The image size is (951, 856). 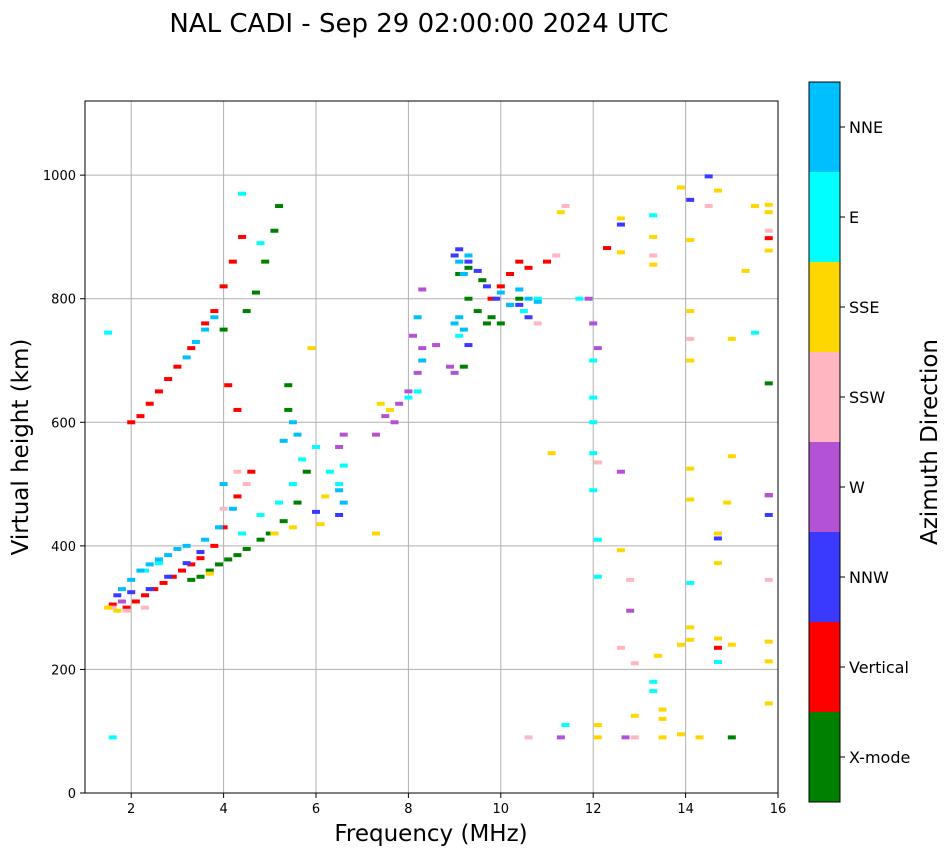 I want to click on y-tick-label: 400, so click(x=63, y=547).